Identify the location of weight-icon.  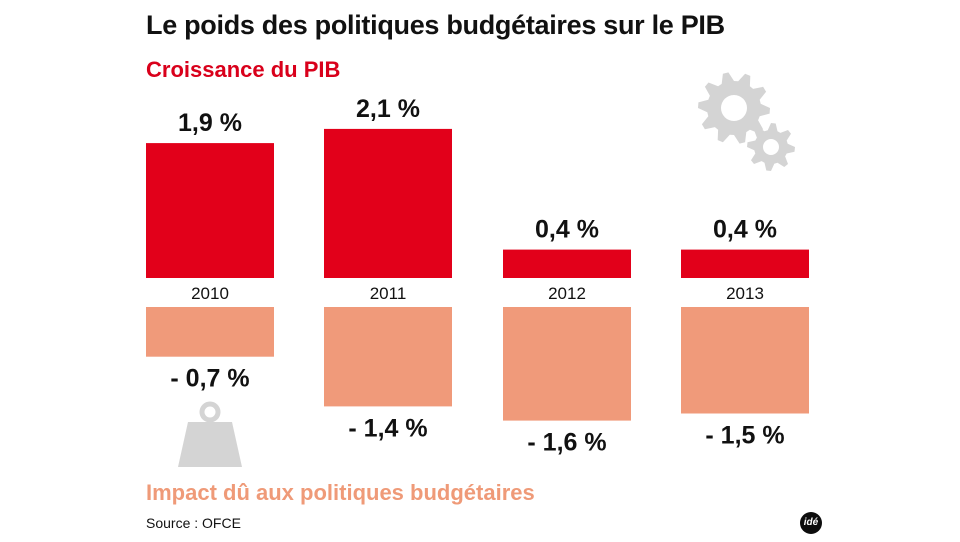
(210, 434).